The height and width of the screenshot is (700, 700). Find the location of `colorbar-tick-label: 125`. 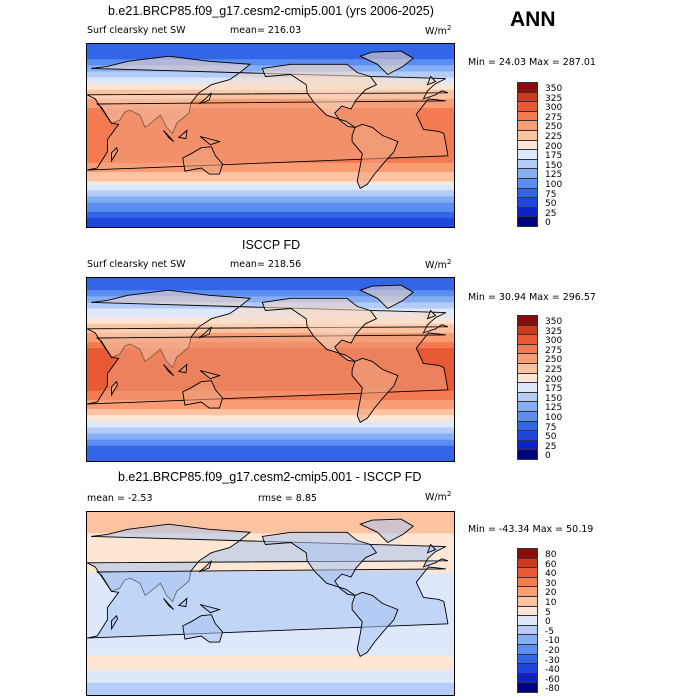

colorbar-tick-label: 125 is located at coordinates (554, 408).